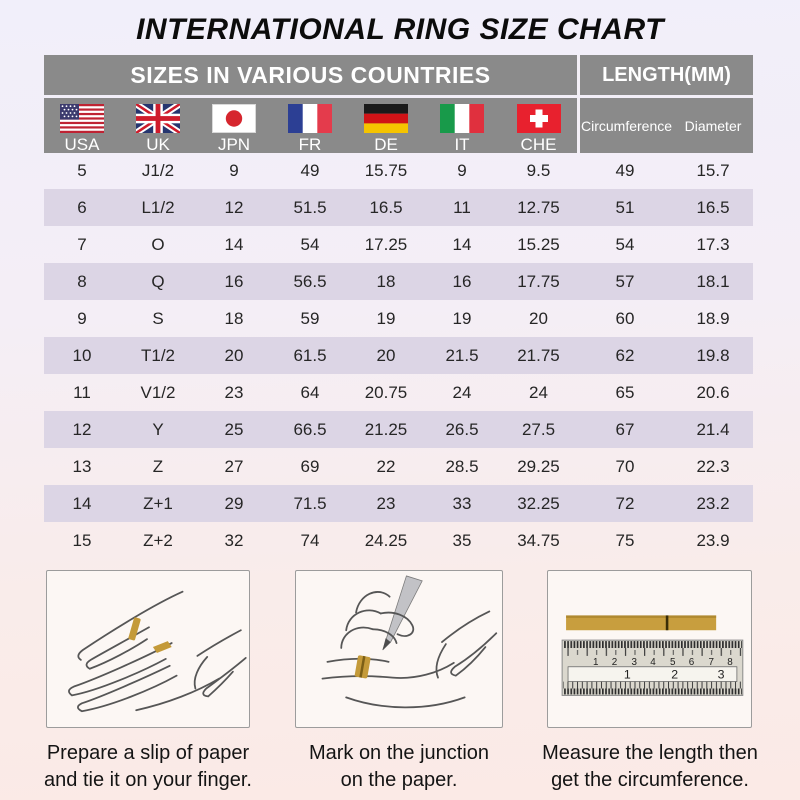  I want to click on cell-fr: 61.5, so click(310, 355).